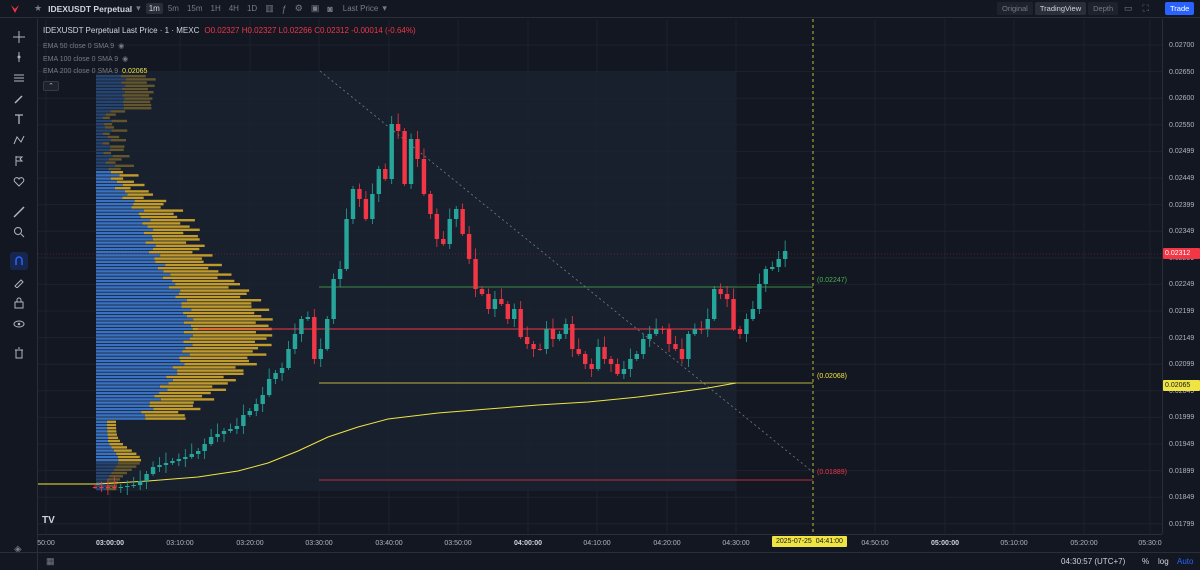 Image resolution: width=1200 pixels, height=570 pixels. Describe the element at coordinates (1015, 8) in the screenshot. I see `view-tab-original: Original` at that location.